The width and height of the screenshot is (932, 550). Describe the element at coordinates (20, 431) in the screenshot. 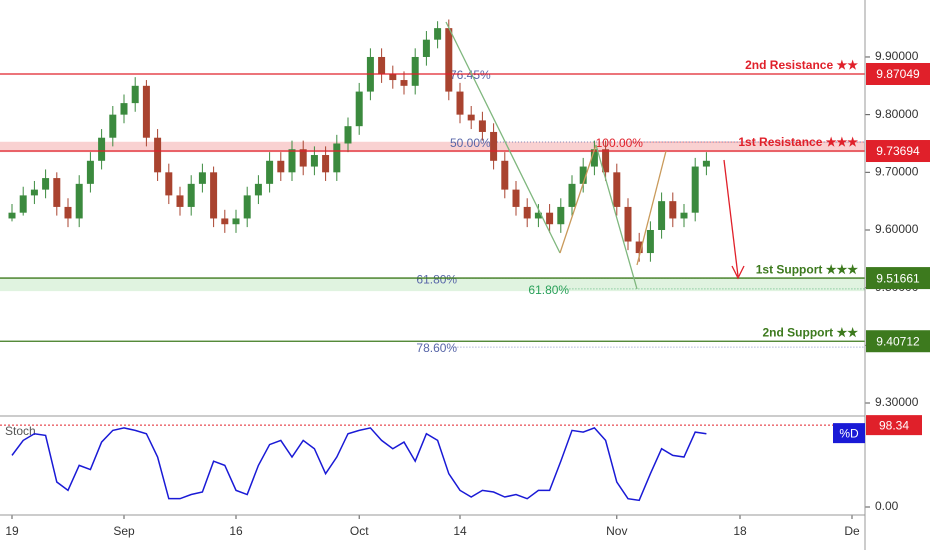

I see `indicator-name: Stoch` at that location.